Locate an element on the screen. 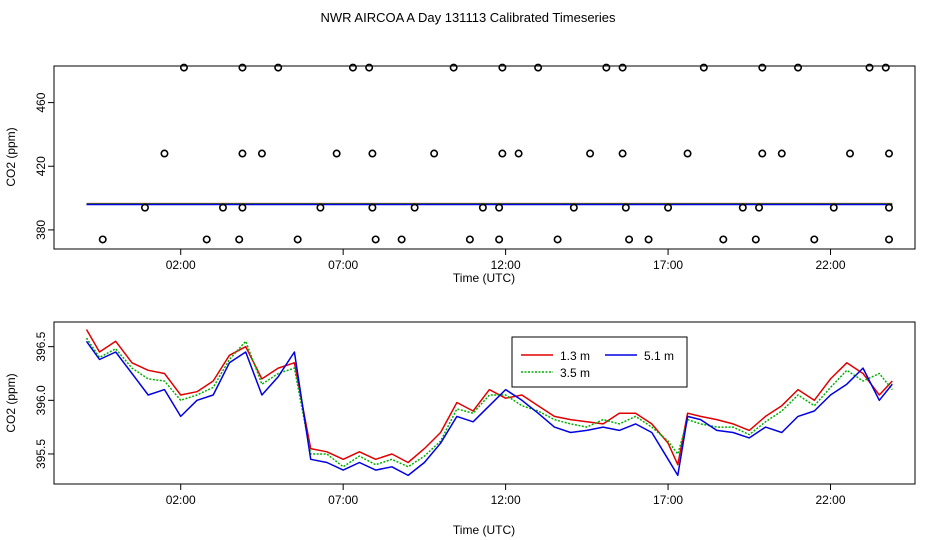  top-y-axis: 380 420 460 is located at coordinates (44, 166).